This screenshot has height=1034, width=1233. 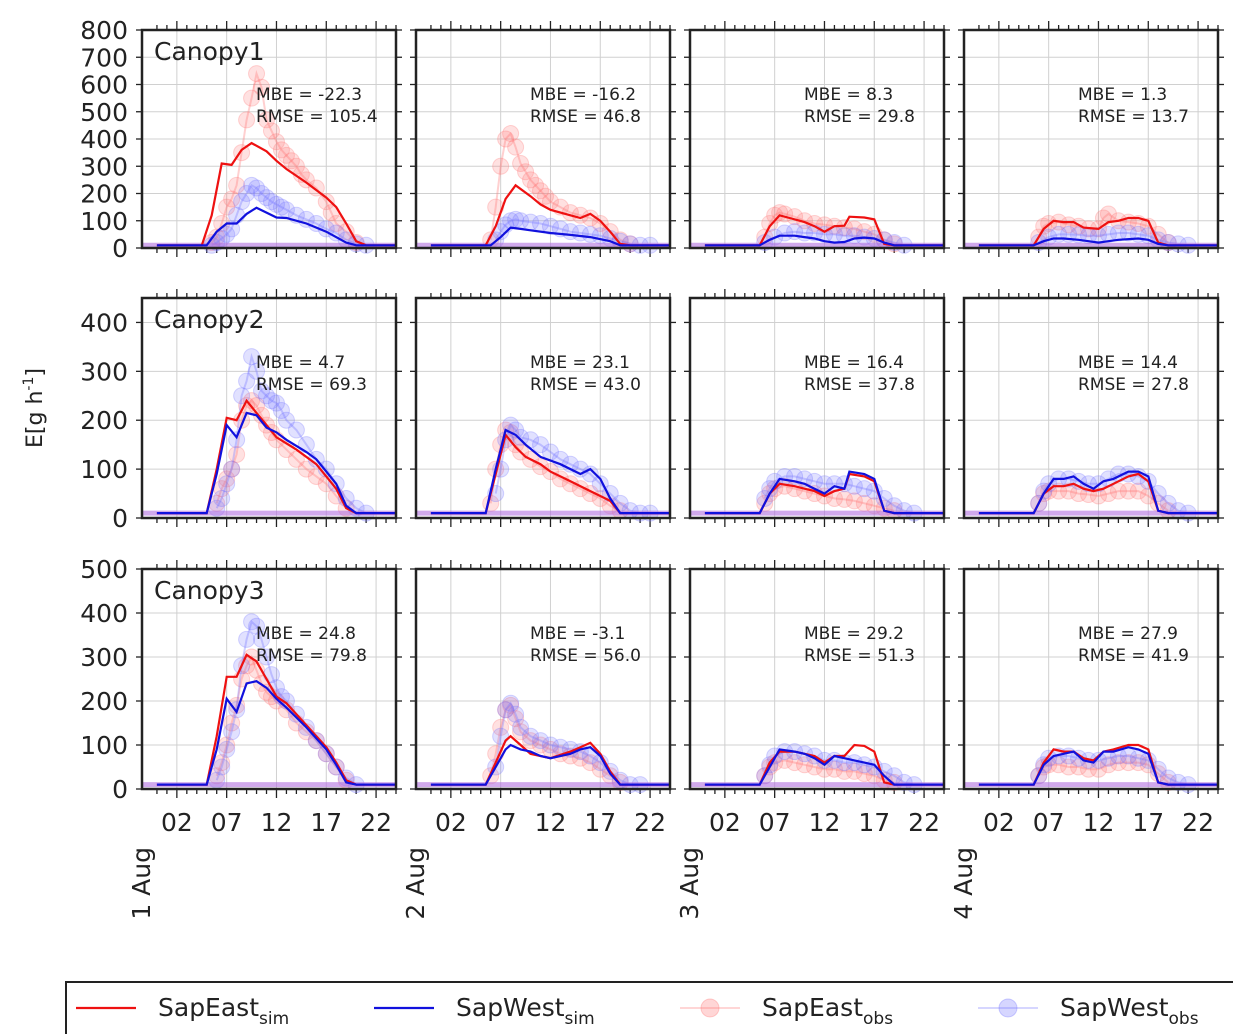 I want to click on mbe-label: MBE = -16.2, so click(x=583, y=95).